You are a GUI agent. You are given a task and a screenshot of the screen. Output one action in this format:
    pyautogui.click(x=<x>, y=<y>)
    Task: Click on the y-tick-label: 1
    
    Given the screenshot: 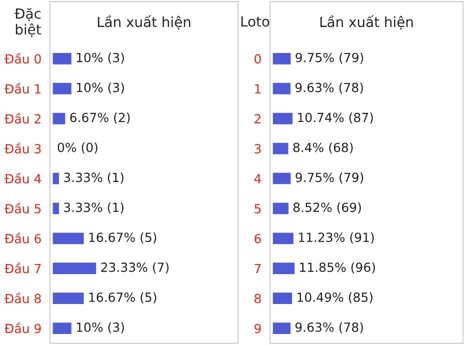 What is the action you would take?
    pyautogui.click(x=258, y=89)
    